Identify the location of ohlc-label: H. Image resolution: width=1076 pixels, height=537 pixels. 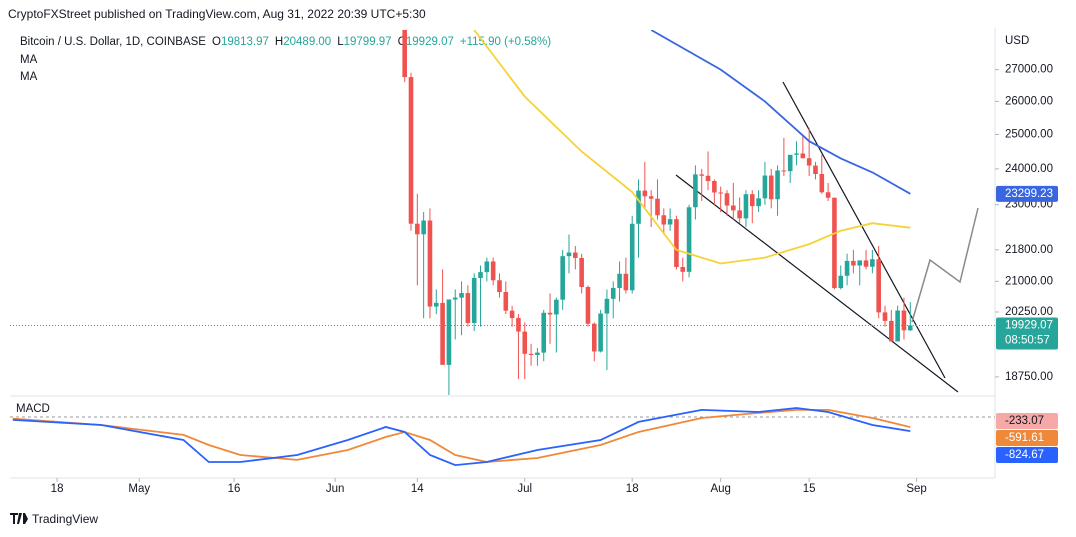
(279, 42).